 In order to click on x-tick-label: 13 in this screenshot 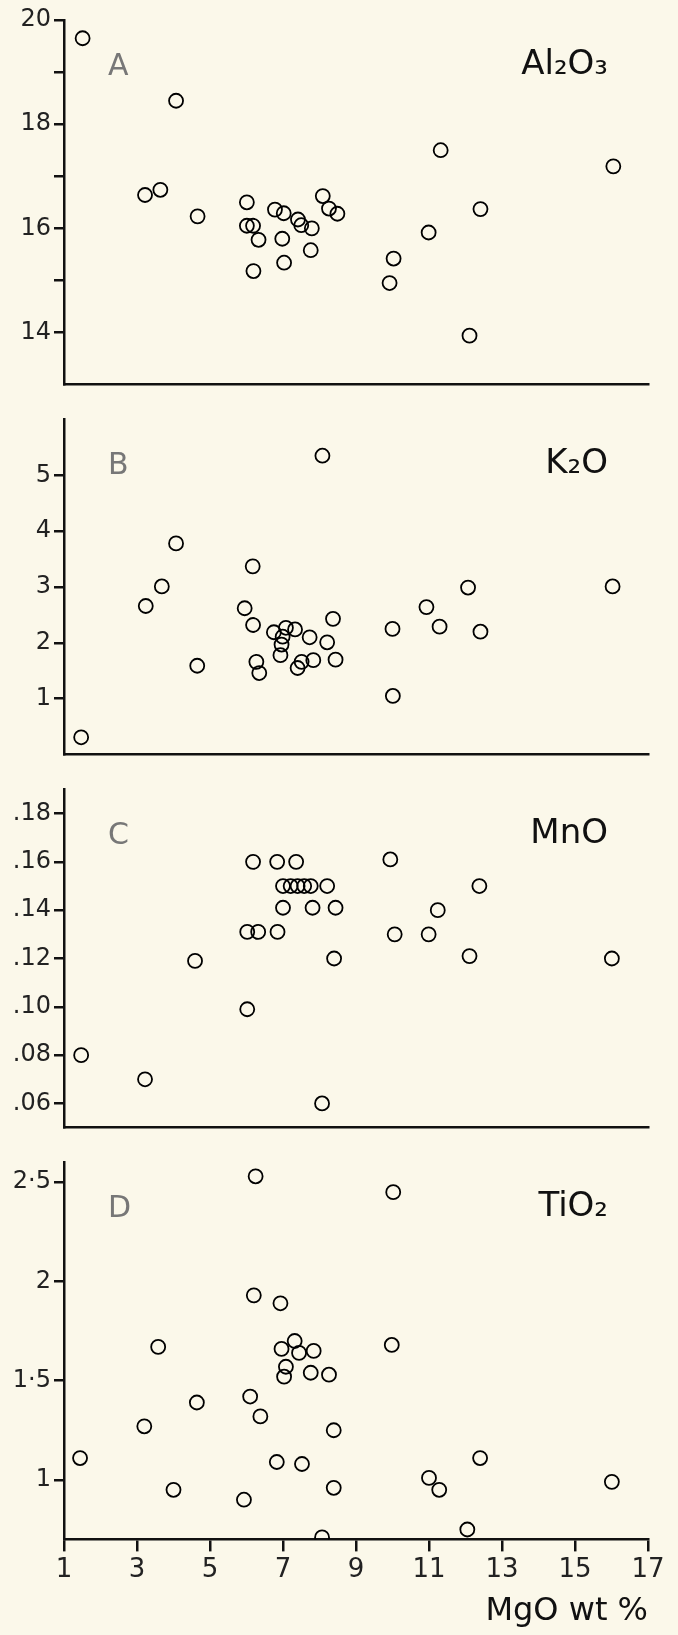, I will do `click(502, 1567)`.